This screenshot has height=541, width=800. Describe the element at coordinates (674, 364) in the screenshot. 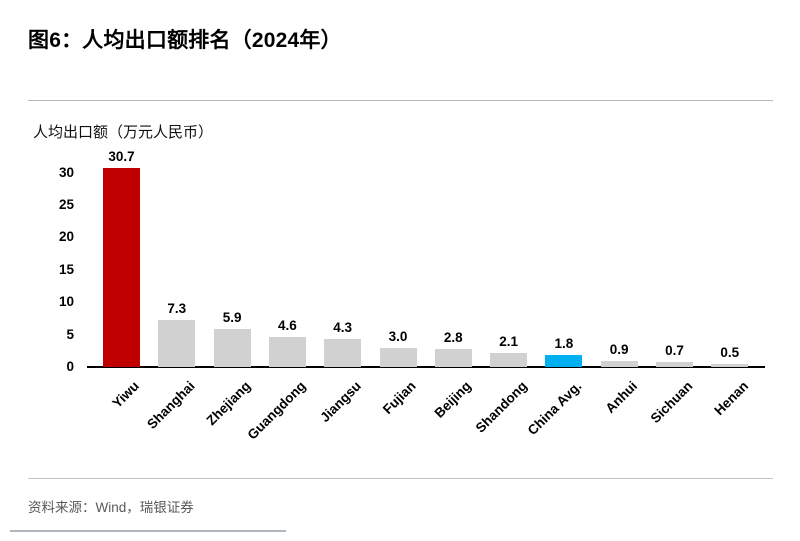

I see `bar-sichuan` at that location.